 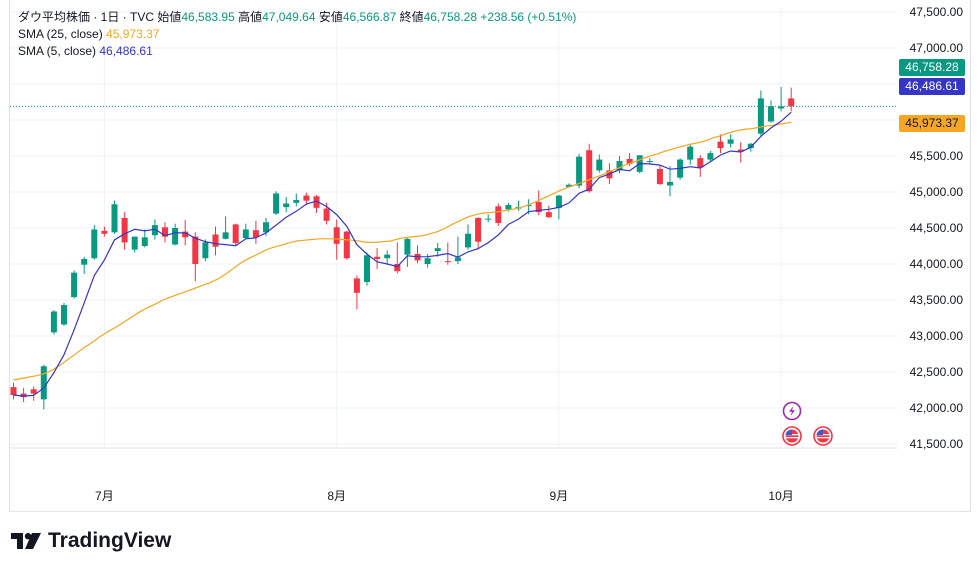 What do you see at coordinates (86, 17) in the screenshot?
I see `symbol-label: ダウ平均株価 · 1日 · TVC` at bounding box center [86, 17].